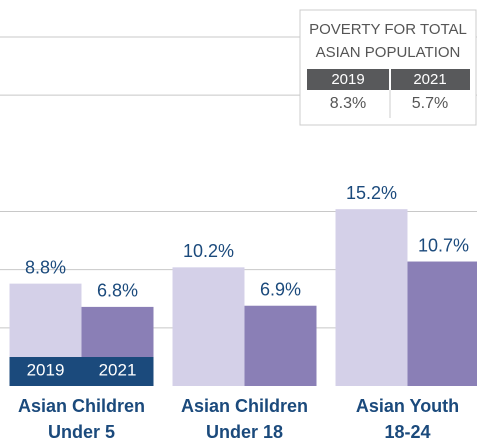  Describe the element at coordinates (388, 52) in the screenshot. I see `inset-title: ASIAN POPULATION` at that location.